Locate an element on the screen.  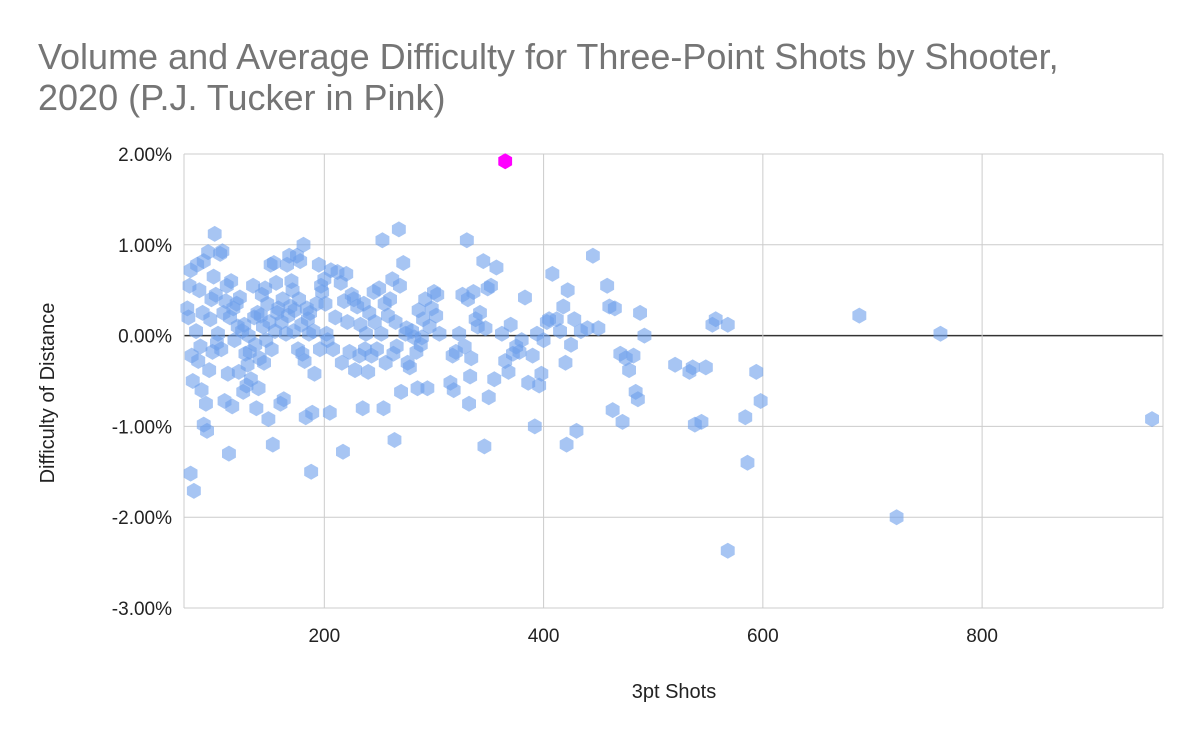
y-axis-tick-labels: 2.00% 1.00% 0.00% -1.00% -2.00% -3.00% is located at coordinates (142, 382).